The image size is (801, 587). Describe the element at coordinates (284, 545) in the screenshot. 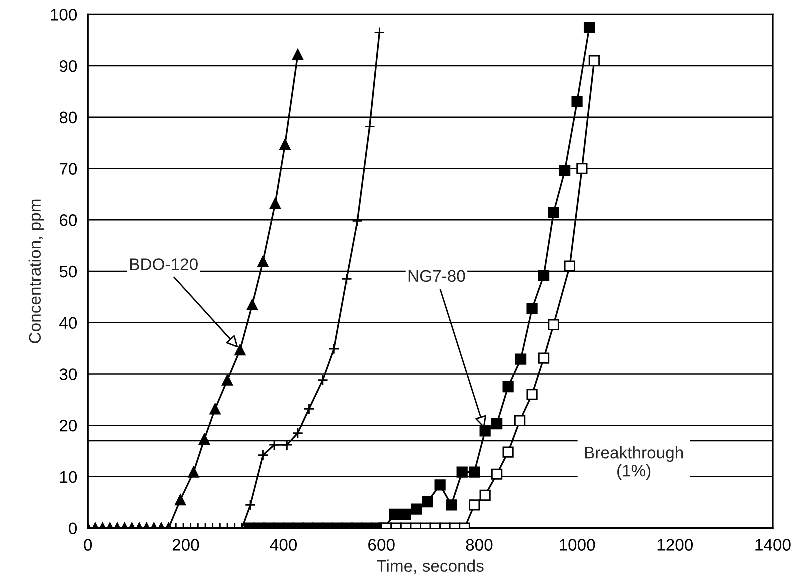

I see `x-tick-label: 400` at that location.